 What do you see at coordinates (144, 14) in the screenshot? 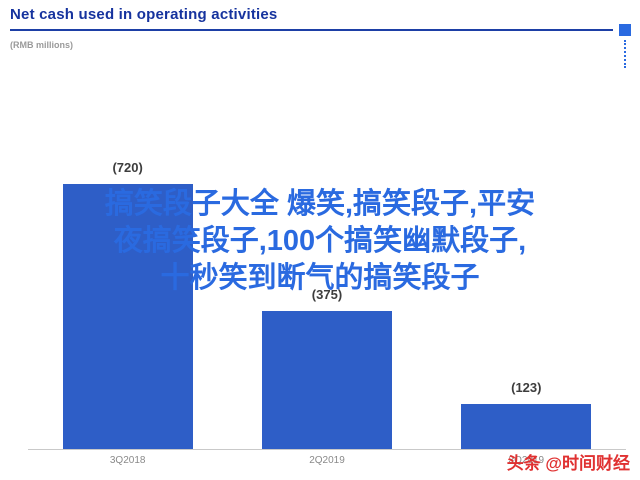
I see `chart-title: Net cash used in operating activities` at bounding box center [144, 14].